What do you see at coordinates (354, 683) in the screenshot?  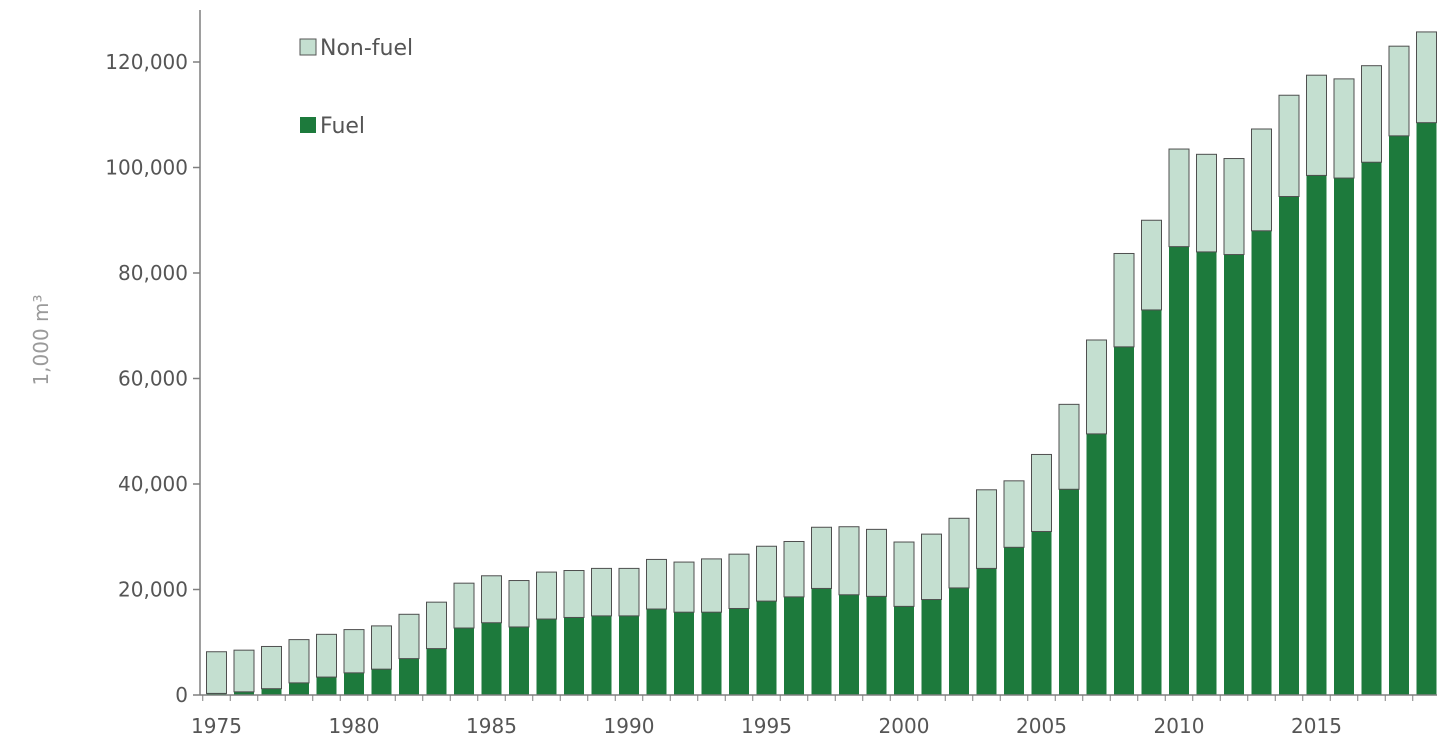 I see `bar-fuel-1980` at bounding box center [354, 683].